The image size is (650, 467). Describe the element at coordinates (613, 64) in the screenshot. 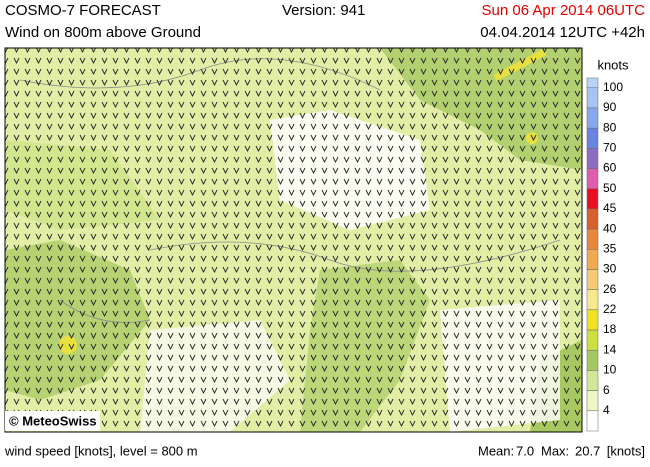

I see `legend-title: knots` at that location.